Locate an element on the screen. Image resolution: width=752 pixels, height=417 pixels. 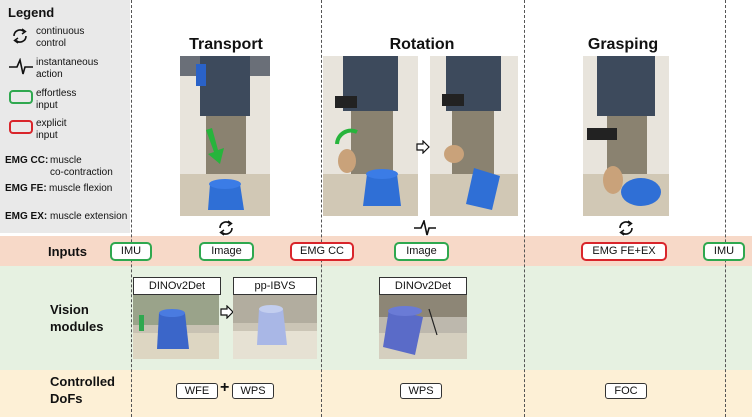
vision-module-dinov2det-2: DINOv2Det is located at coordinates (423, 286).